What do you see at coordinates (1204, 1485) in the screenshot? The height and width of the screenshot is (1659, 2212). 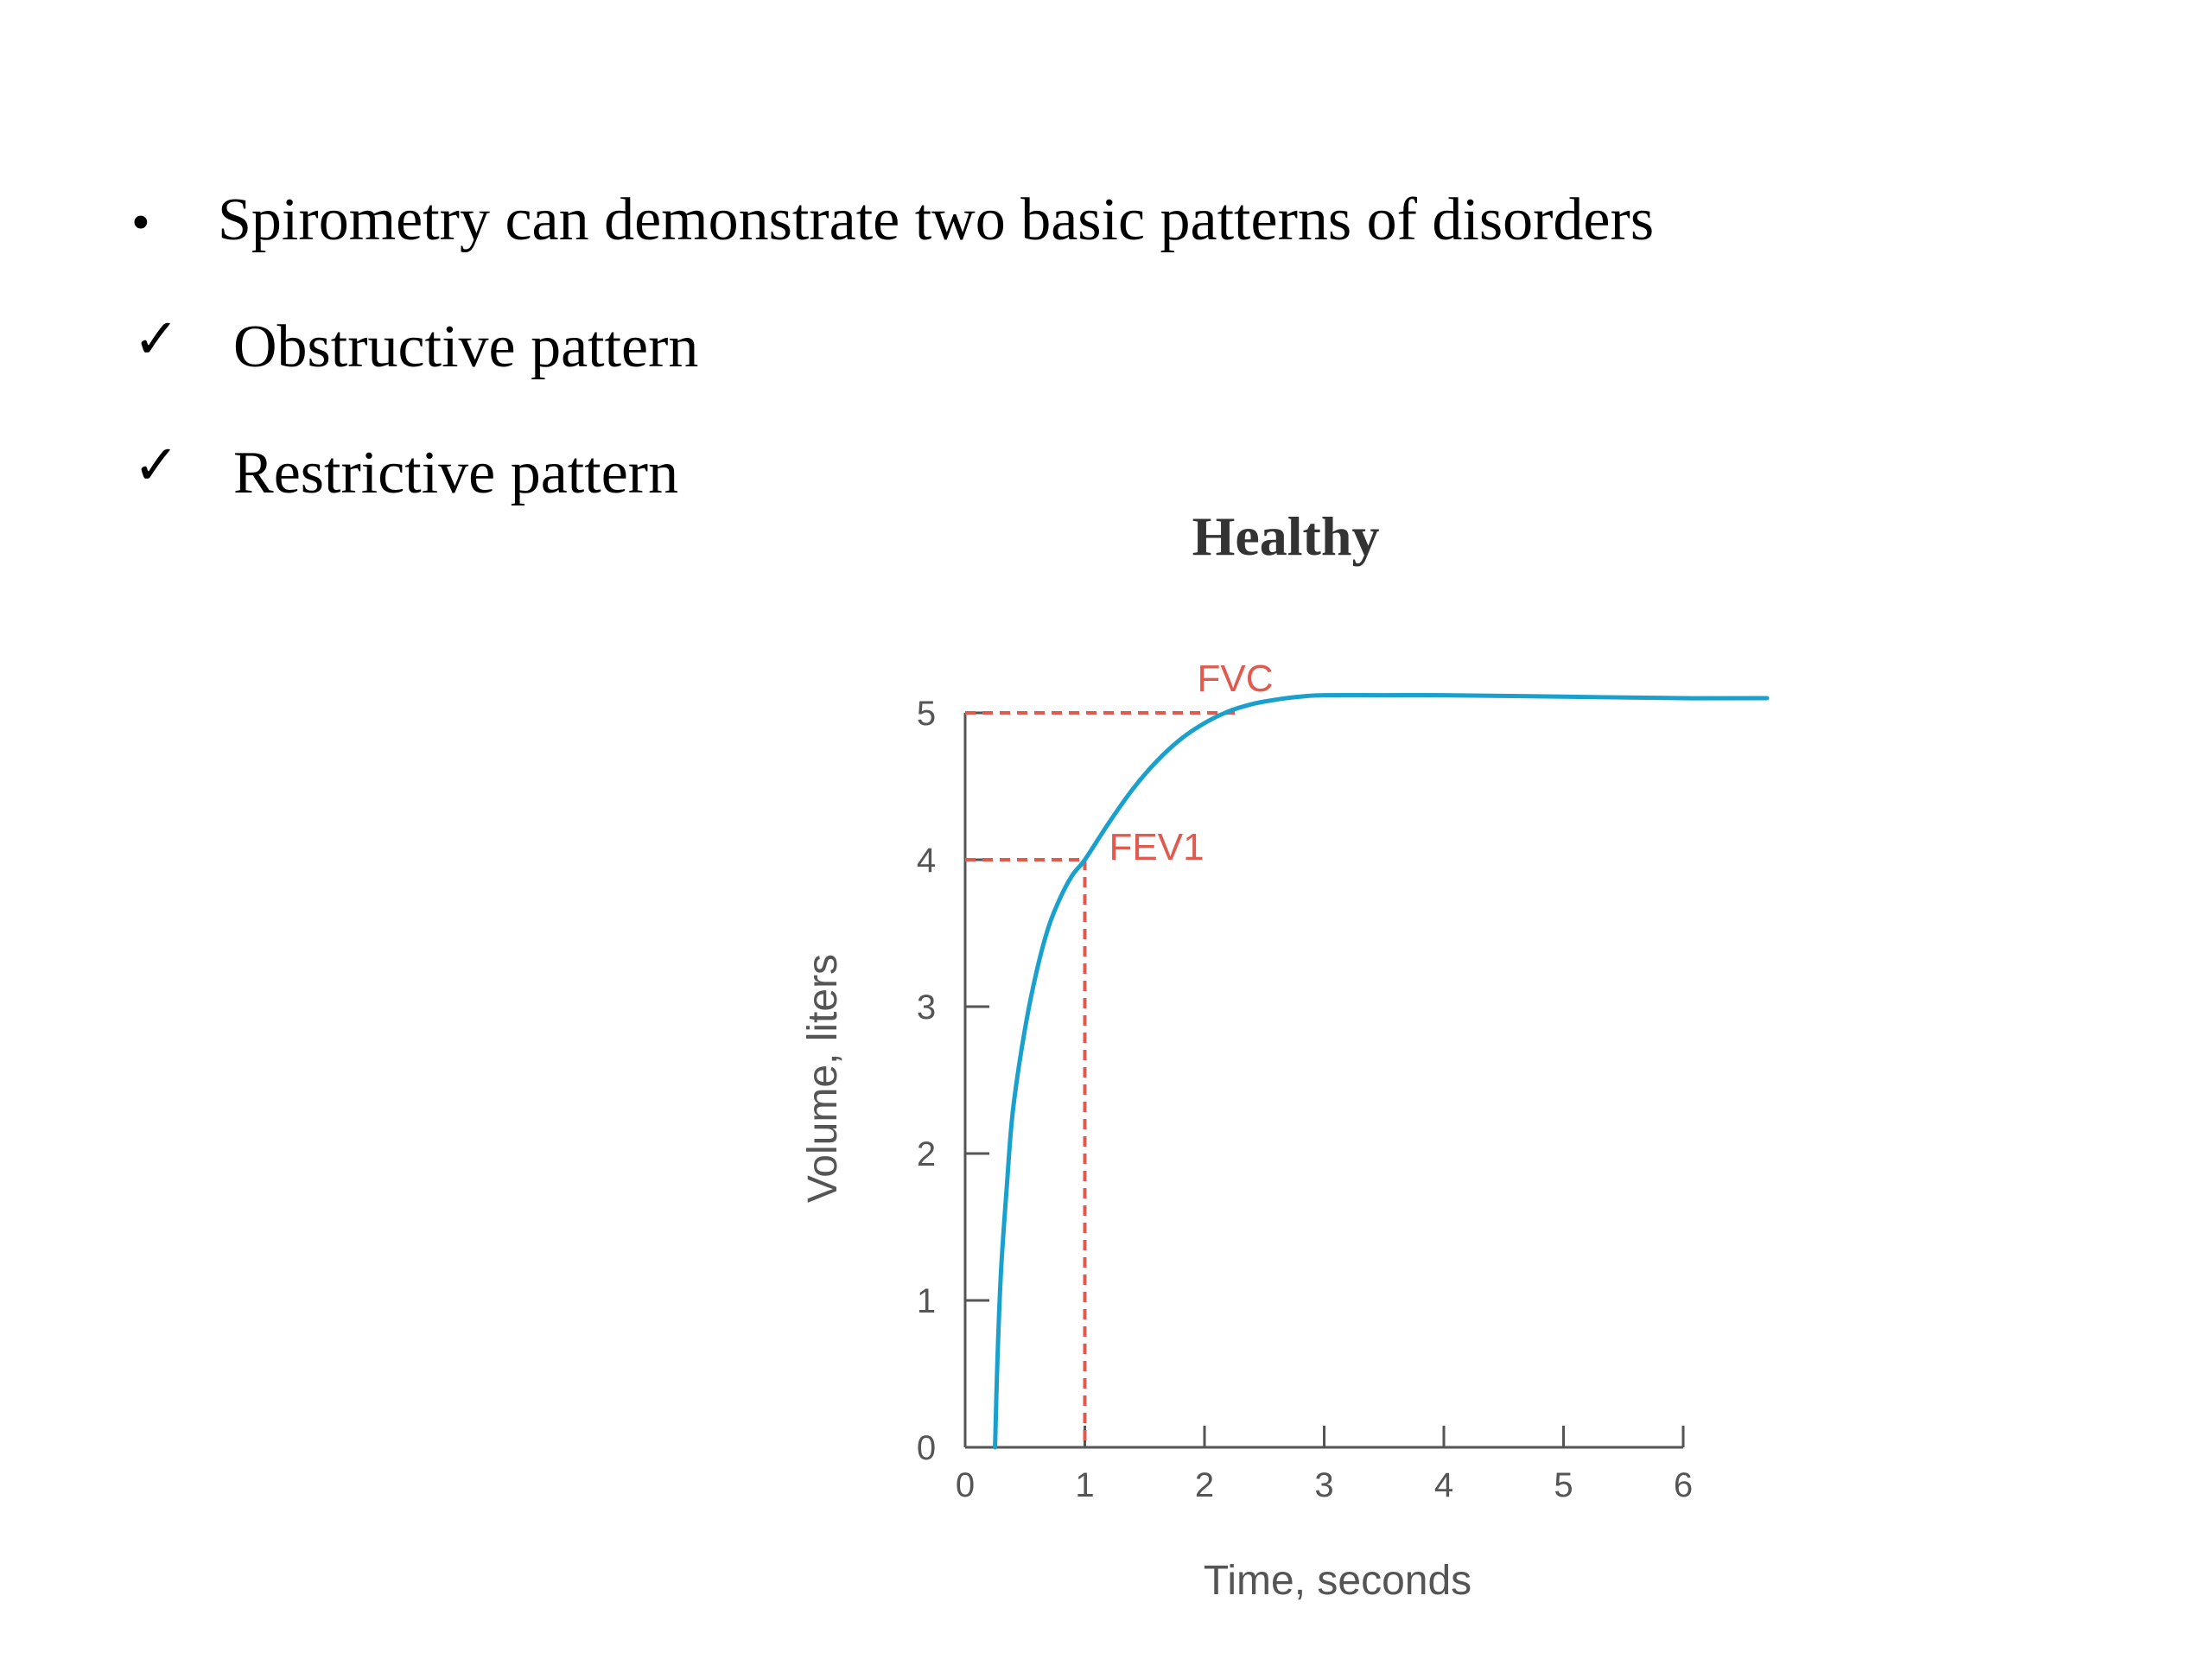 I see `x-tick-label: 2` at bounding box center [1204, 1485].